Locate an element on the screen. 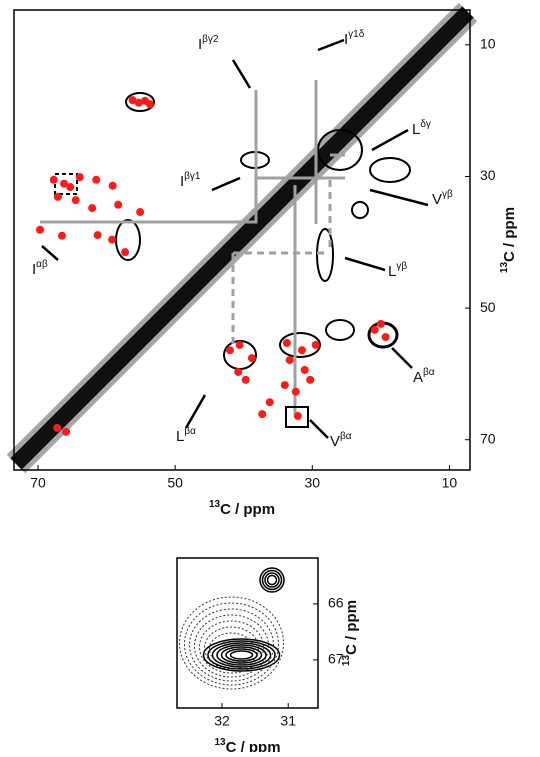  x-tick-label: 32 is located at coordinates (222, 721).